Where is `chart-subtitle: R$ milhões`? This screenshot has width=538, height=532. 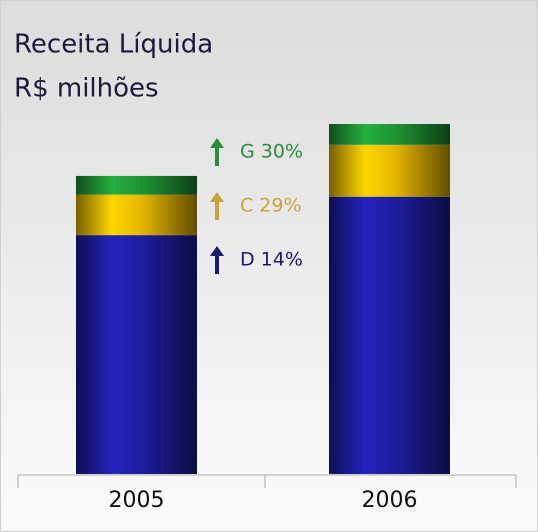 chart-subtitle: R$ milhões is located at coordinates (86, 89).